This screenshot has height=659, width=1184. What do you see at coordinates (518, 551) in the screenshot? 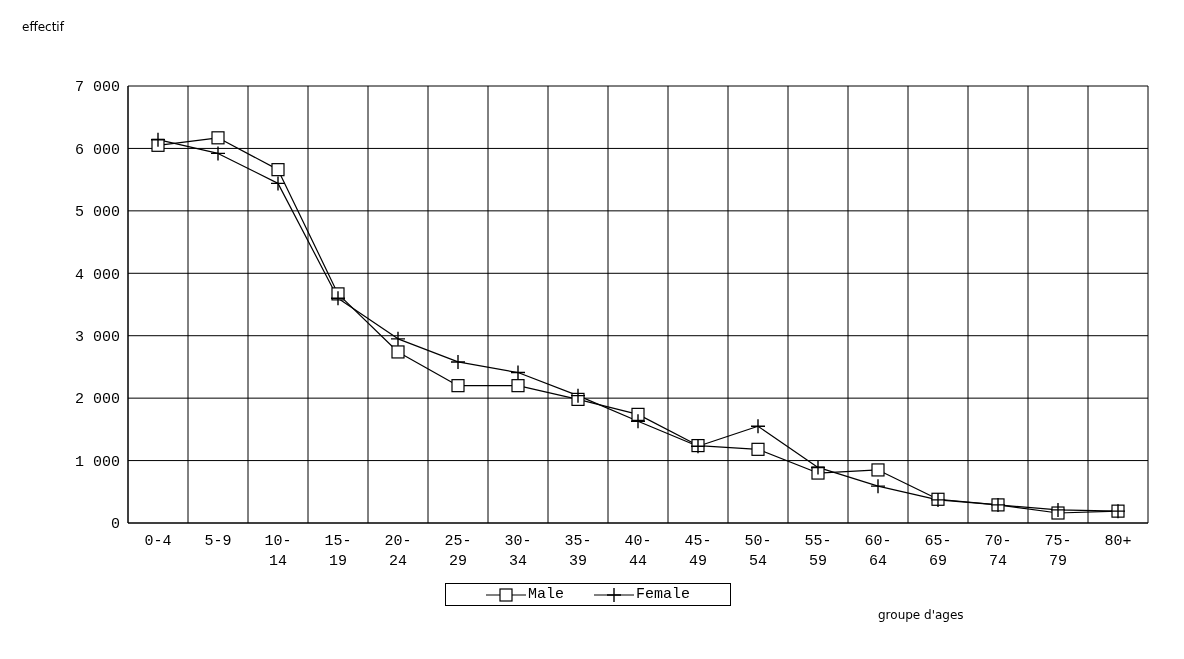
I see `x-tick-label: 30-34` at bounding box center [518, 551].